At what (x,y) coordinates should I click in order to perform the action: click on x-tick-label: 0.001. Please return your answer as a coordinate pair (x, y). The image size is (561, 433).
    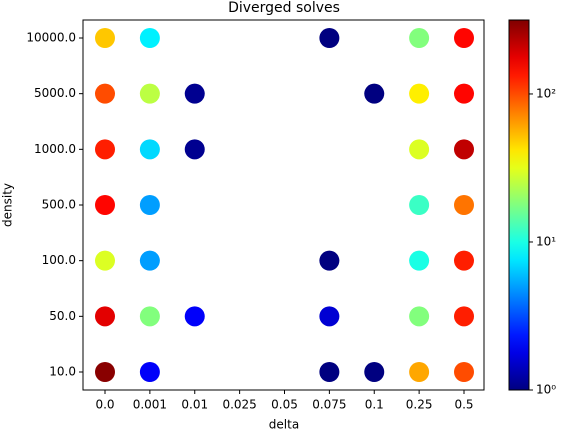
    Looking at the image, I should click on (150, 405).